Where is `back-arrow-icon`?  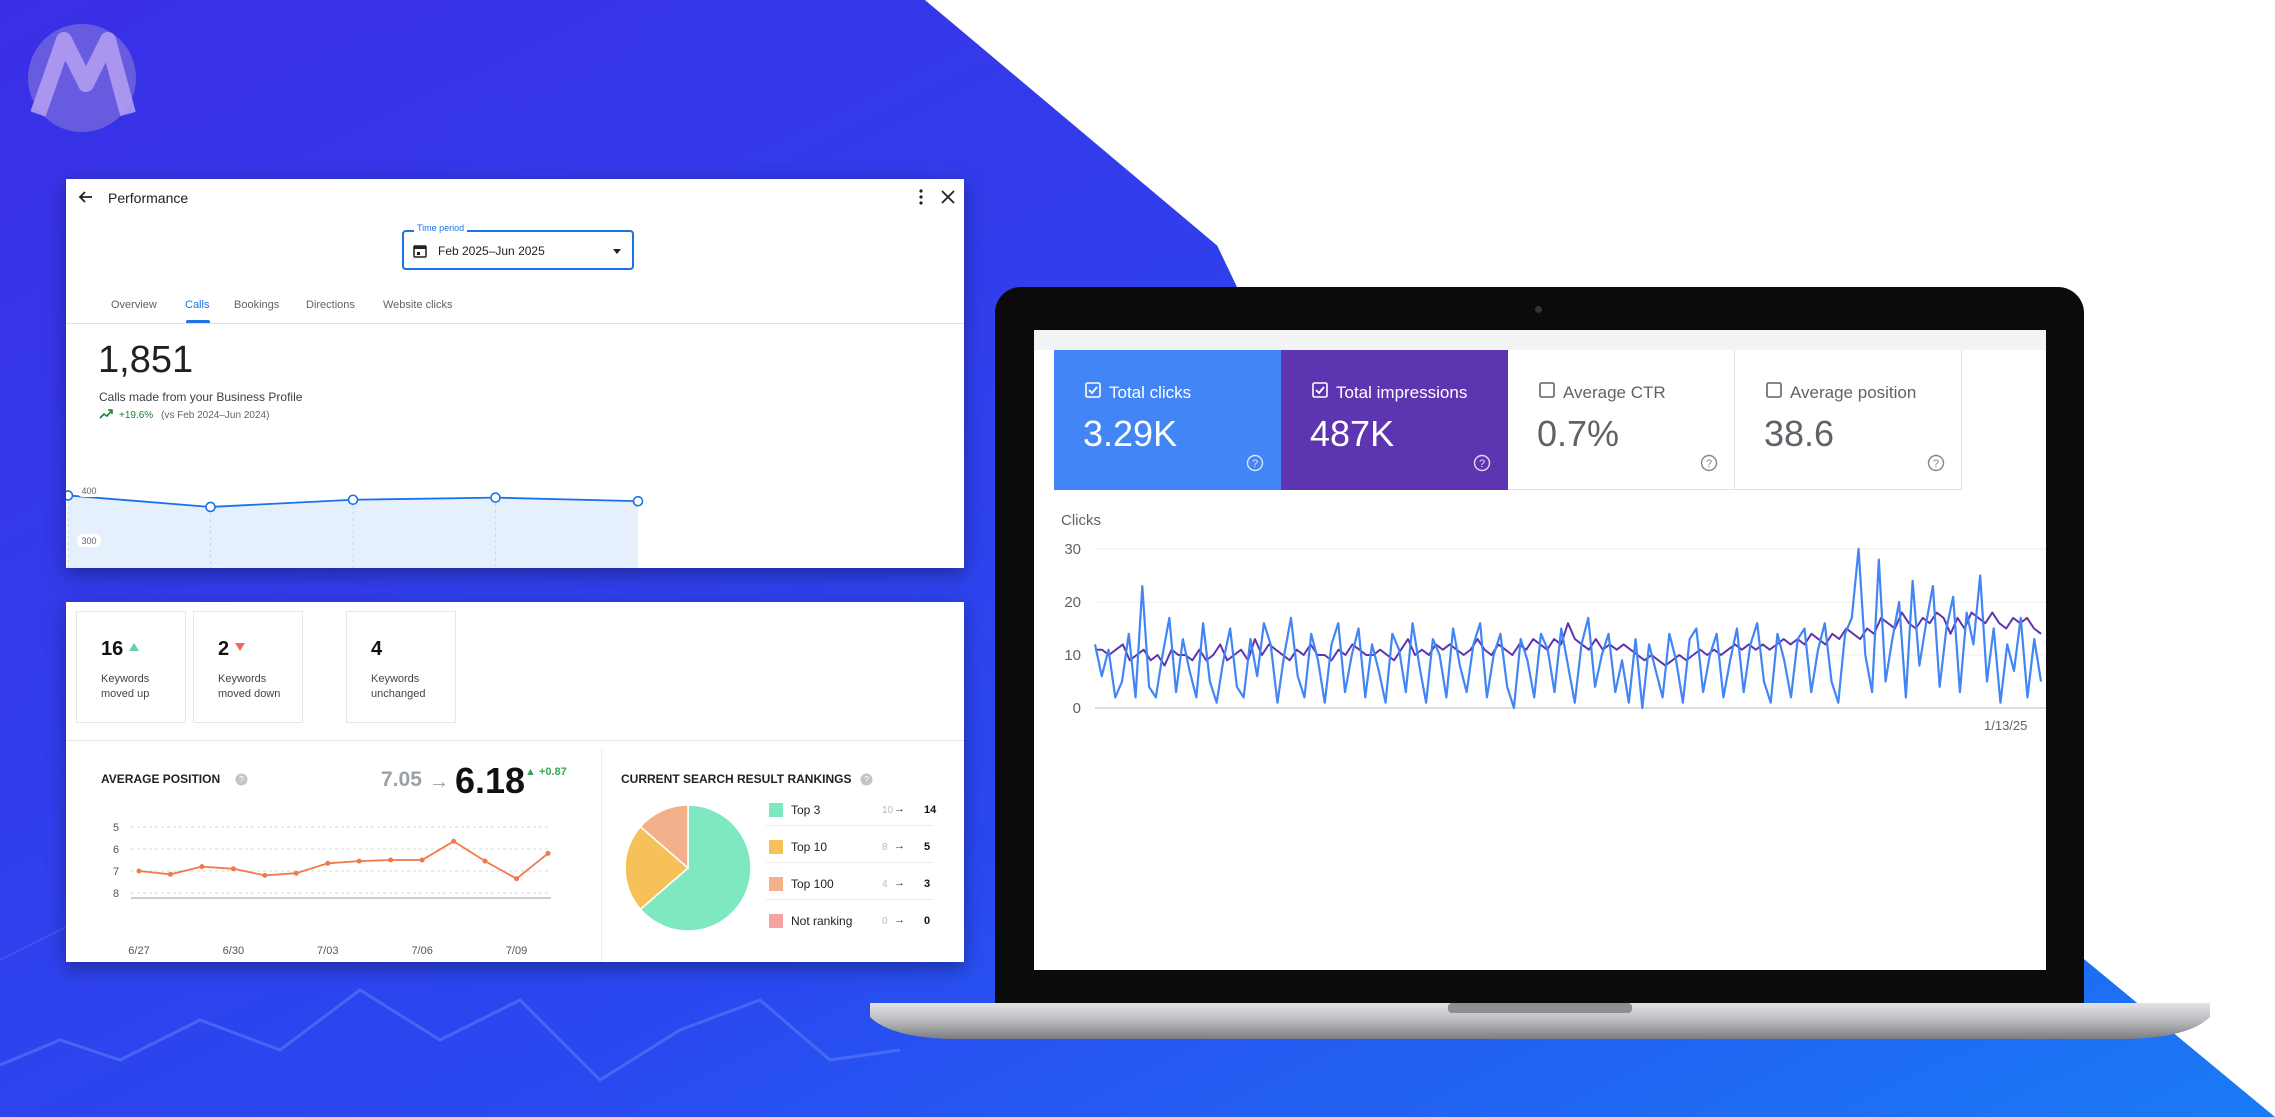
back-arrow-icon is located at coordinates (86, 197).